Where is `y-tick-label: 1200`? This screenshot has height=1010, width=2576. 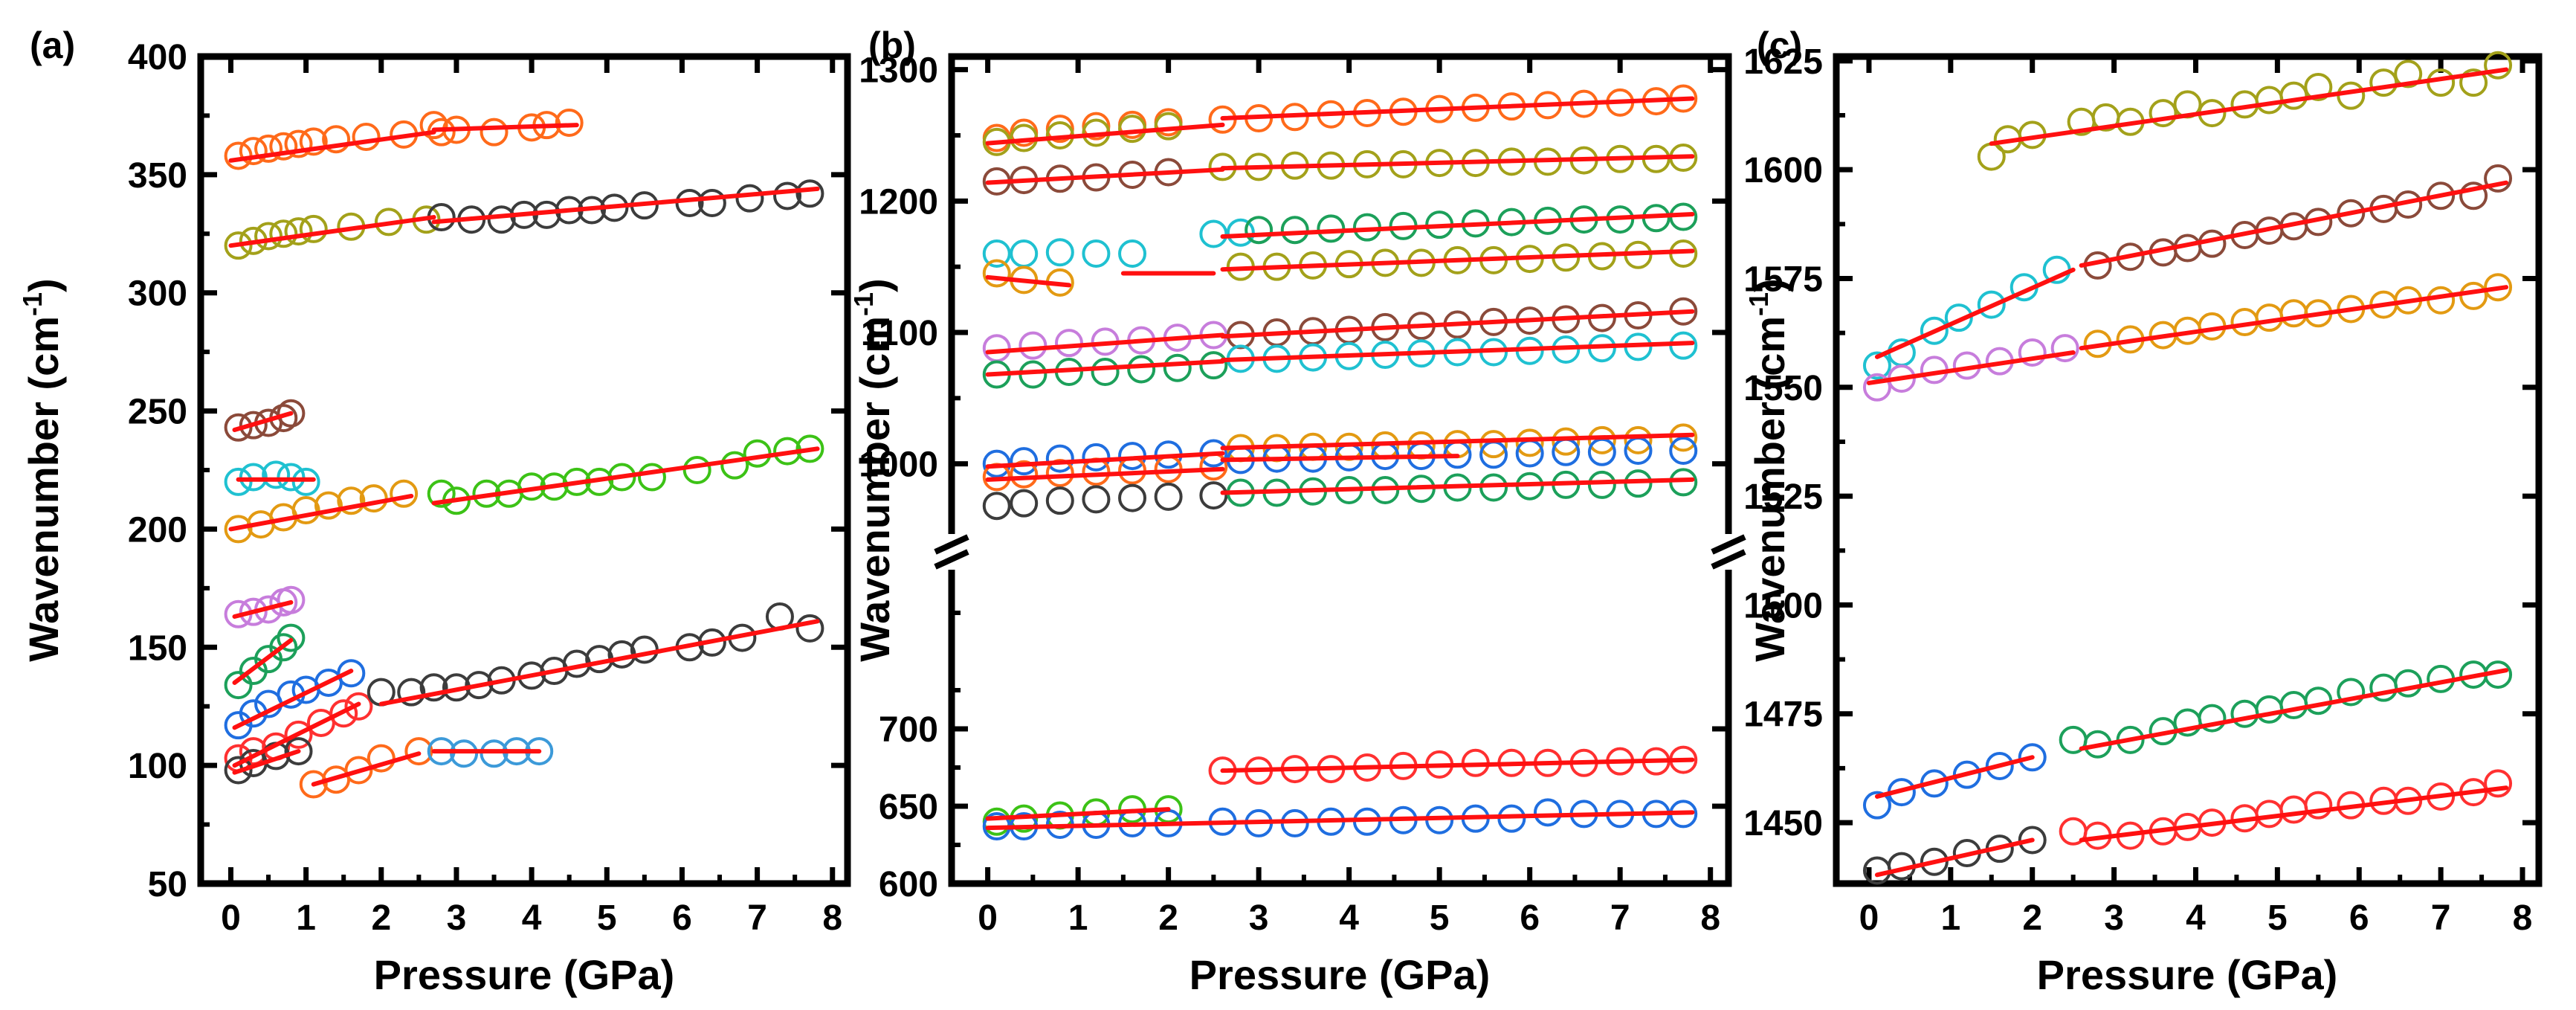
y-tick-label: 1200 is located at coordinates (898, 202).